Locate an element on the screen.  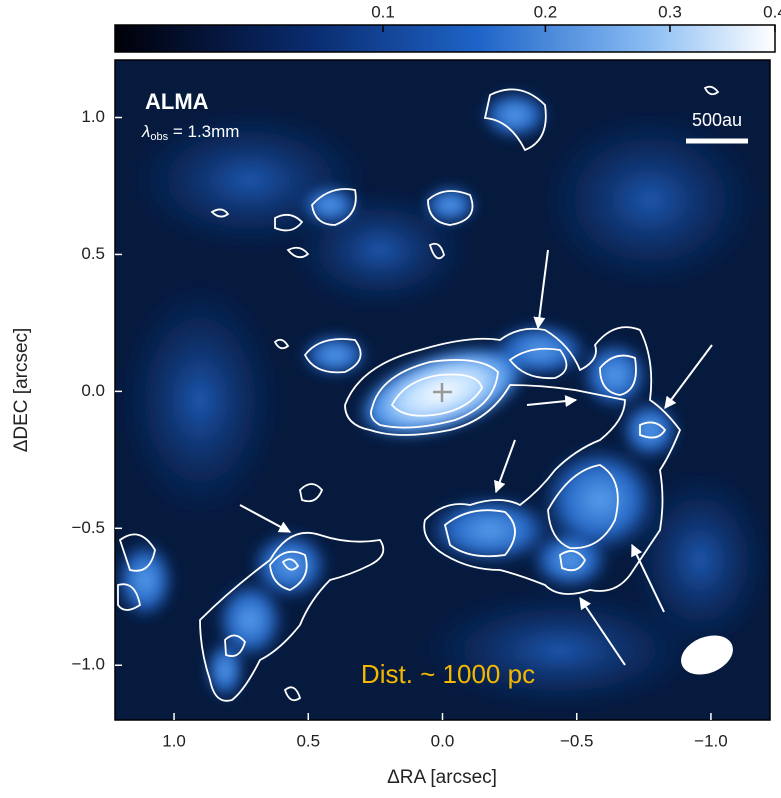
distance-label: Dist. ~ 1000 pc is located at coordinates (448, 674).